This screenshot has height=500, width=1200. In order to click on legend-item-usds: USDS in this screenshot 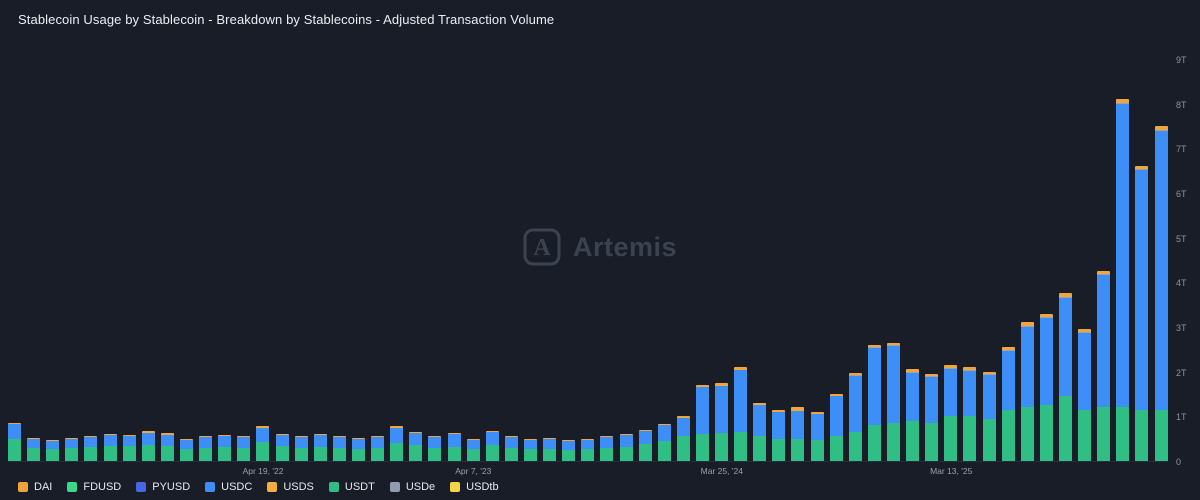, I will do `click(290, 487)`.